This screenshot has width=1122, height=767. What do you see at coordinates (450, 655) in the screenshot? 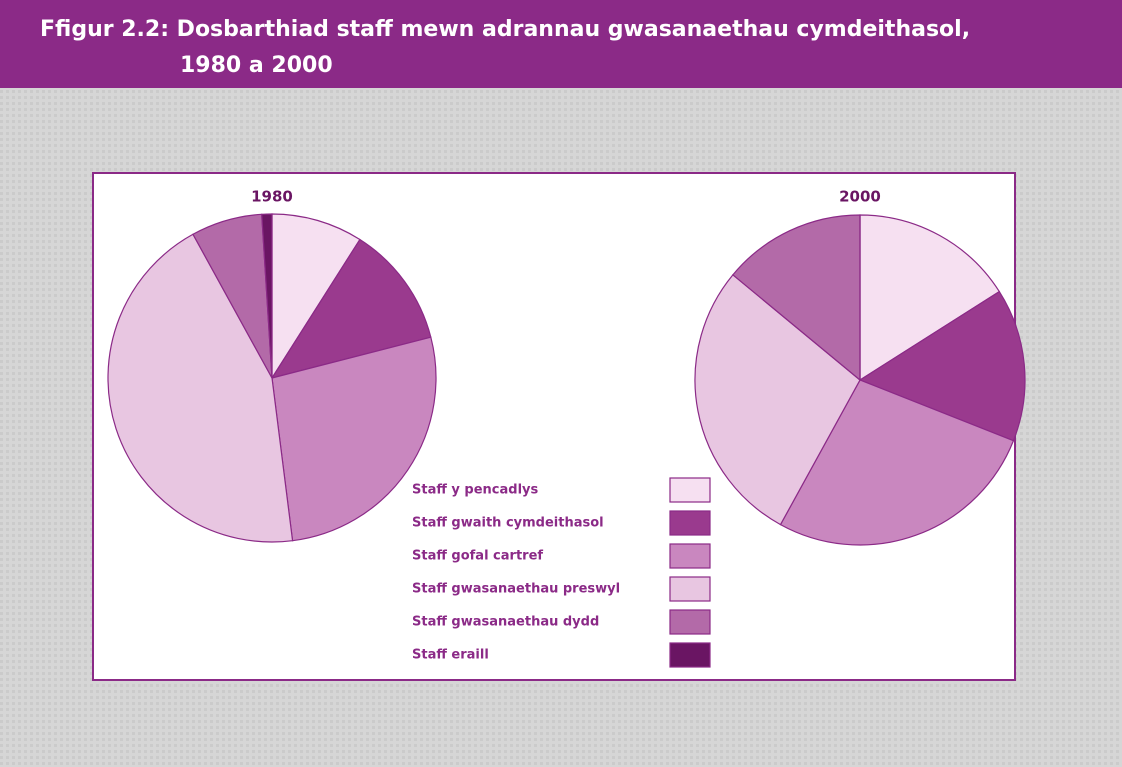
I see `legend-label: Staff eraill` at bounding box center [450, 655].